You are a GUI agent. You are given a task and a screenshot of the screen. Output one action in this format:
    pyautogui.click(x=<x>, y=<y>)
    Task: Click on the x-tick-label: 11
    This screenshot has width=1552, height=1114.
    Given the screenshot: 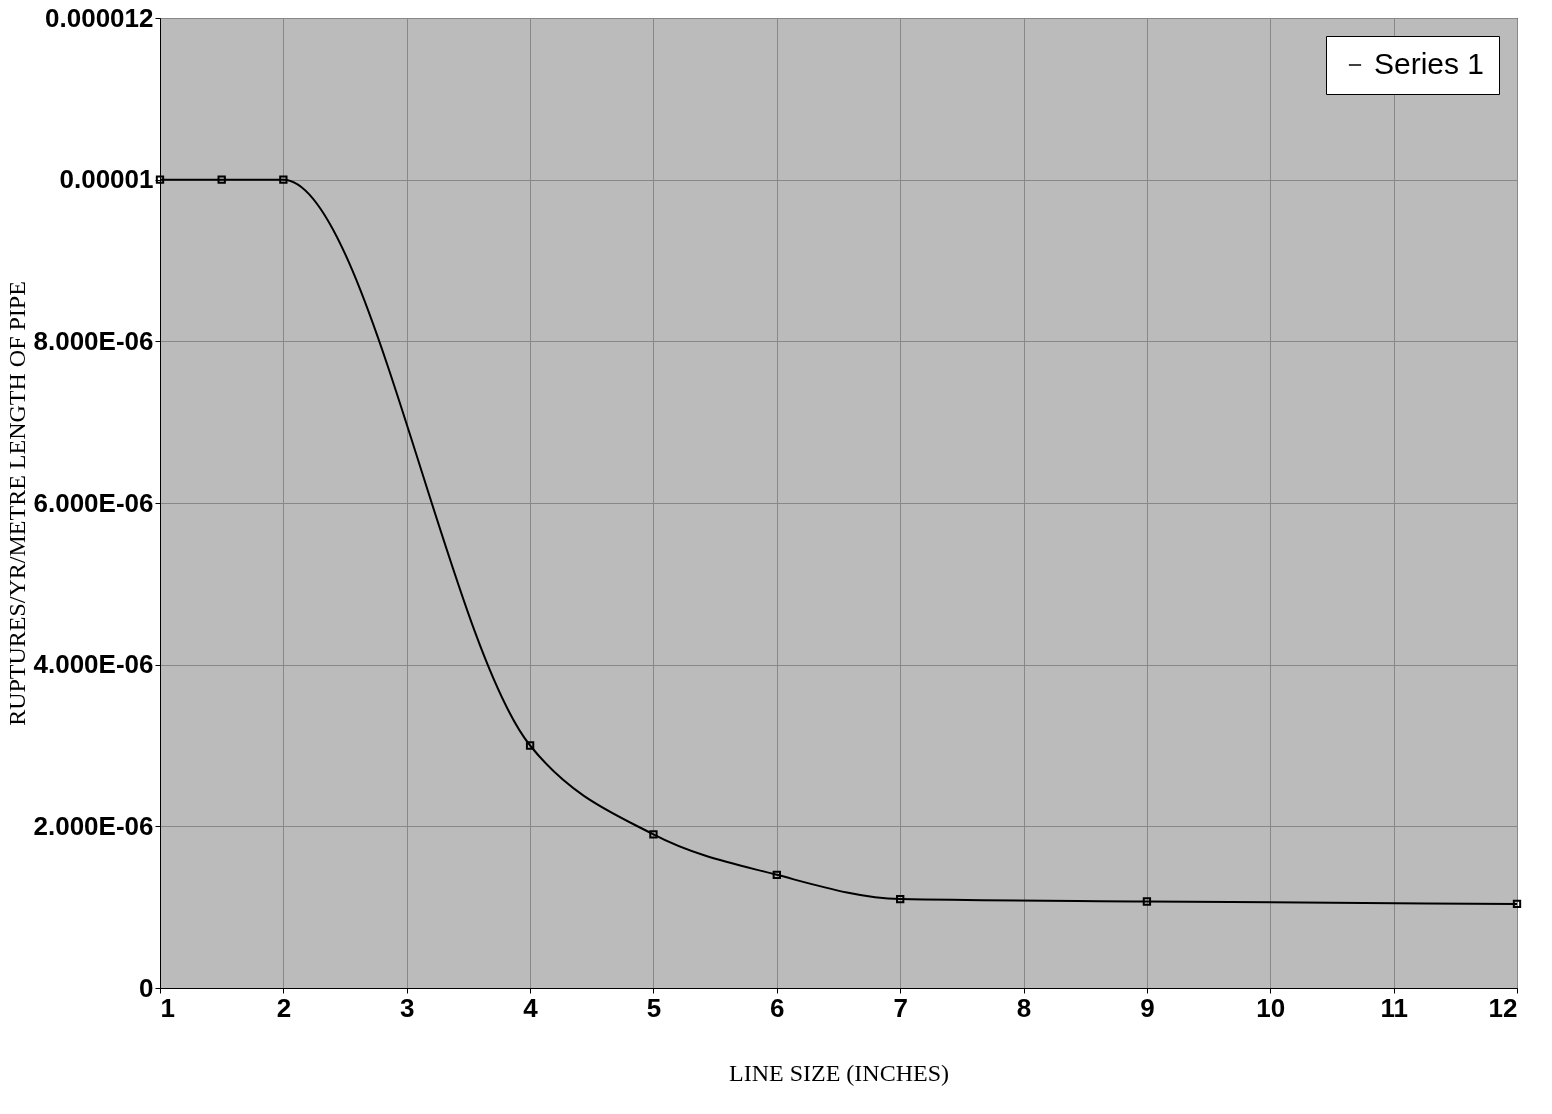 What is the action you would take?
    pyautogui.click(x=1394, y=1007)
    